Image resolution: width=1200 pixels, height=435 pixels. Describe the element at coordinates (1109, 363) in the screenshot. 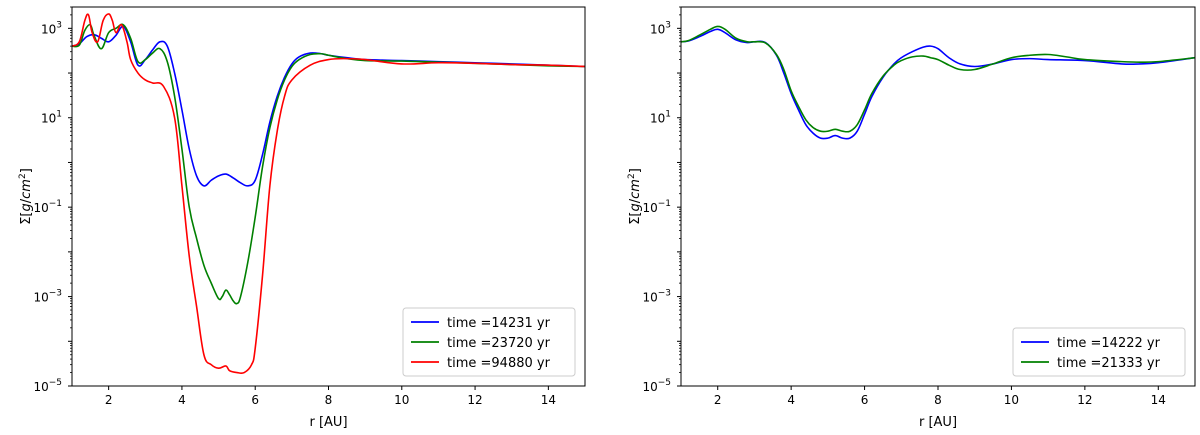

I see `legend-label-1: time =21333 yr` at that location.